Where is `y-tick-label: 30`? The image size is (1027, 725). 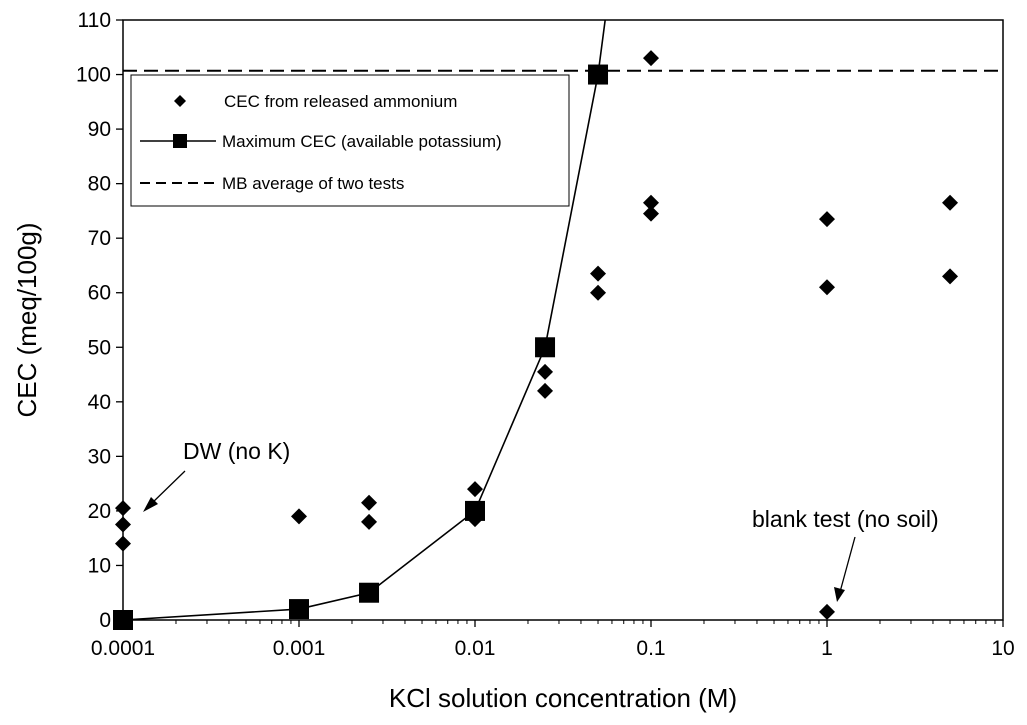 y-tick-label: 30 is located at coordinates (99, 456).